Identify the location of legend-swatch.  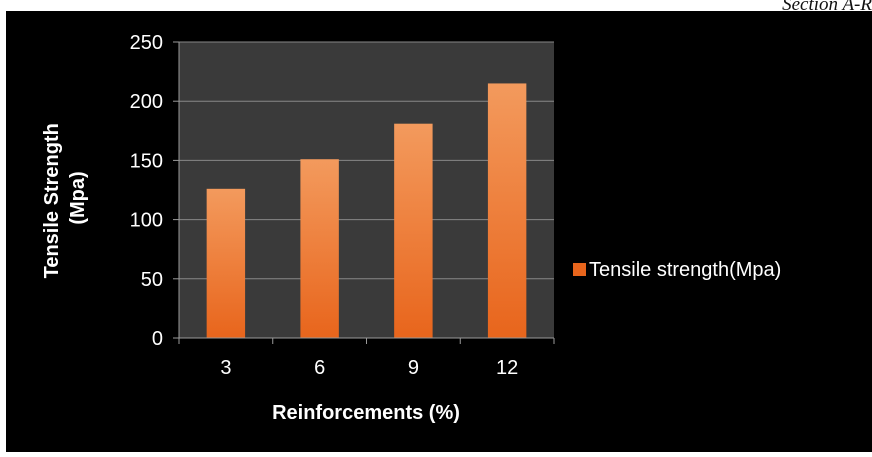
(579, 269).